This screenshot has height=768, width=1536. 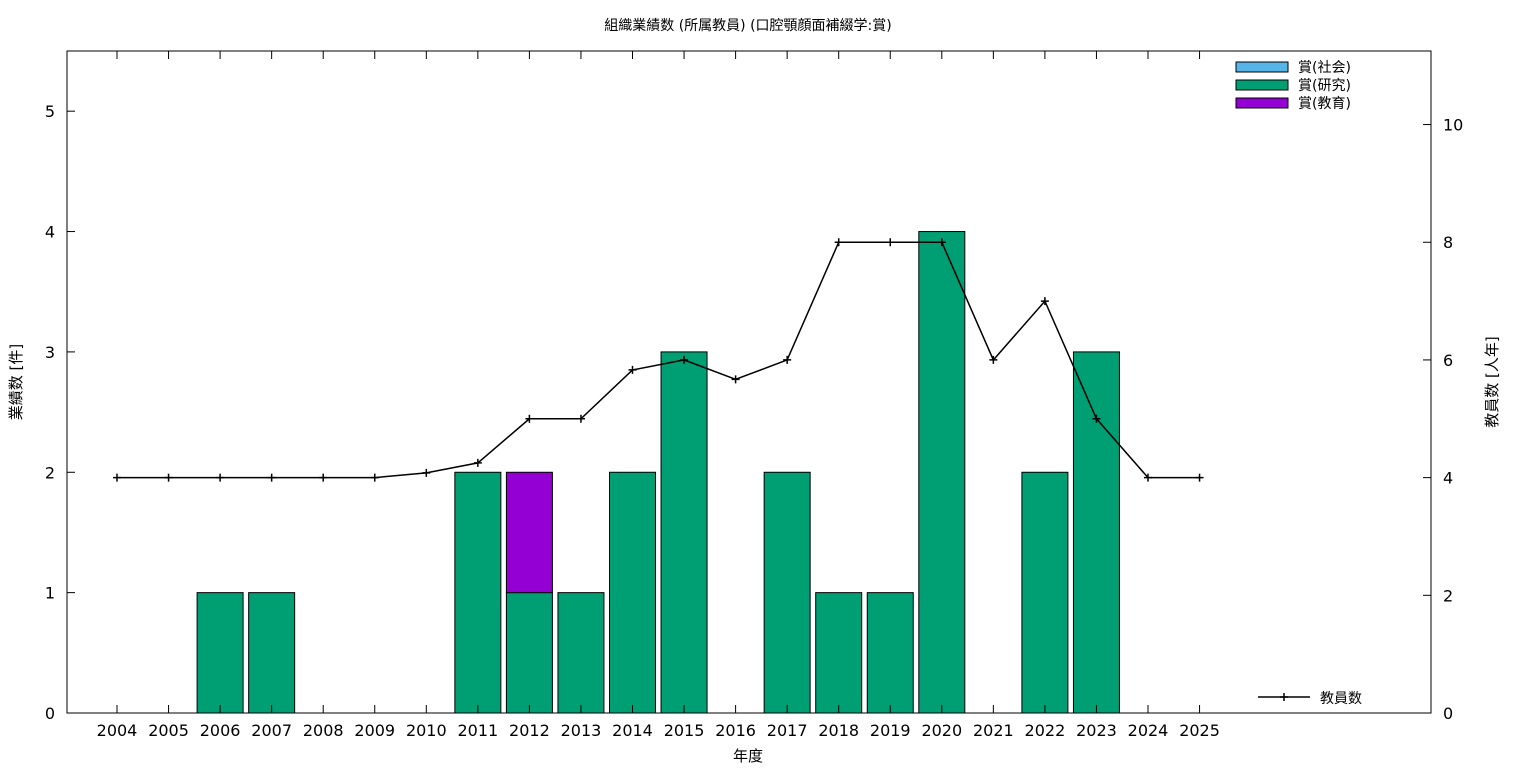 I want to click on y2-axis-label: 教員数 [人年], so click(x=1492, y=381).